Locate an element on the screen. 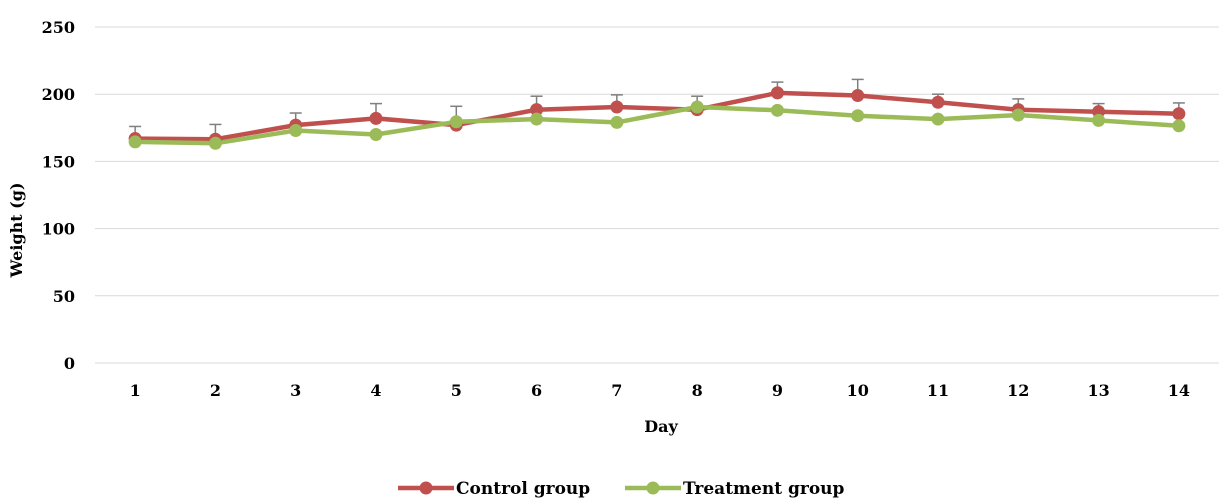 This screenshot has height=499, width=1219. x-tick-label: 1 is located at coordinates (135, 390).